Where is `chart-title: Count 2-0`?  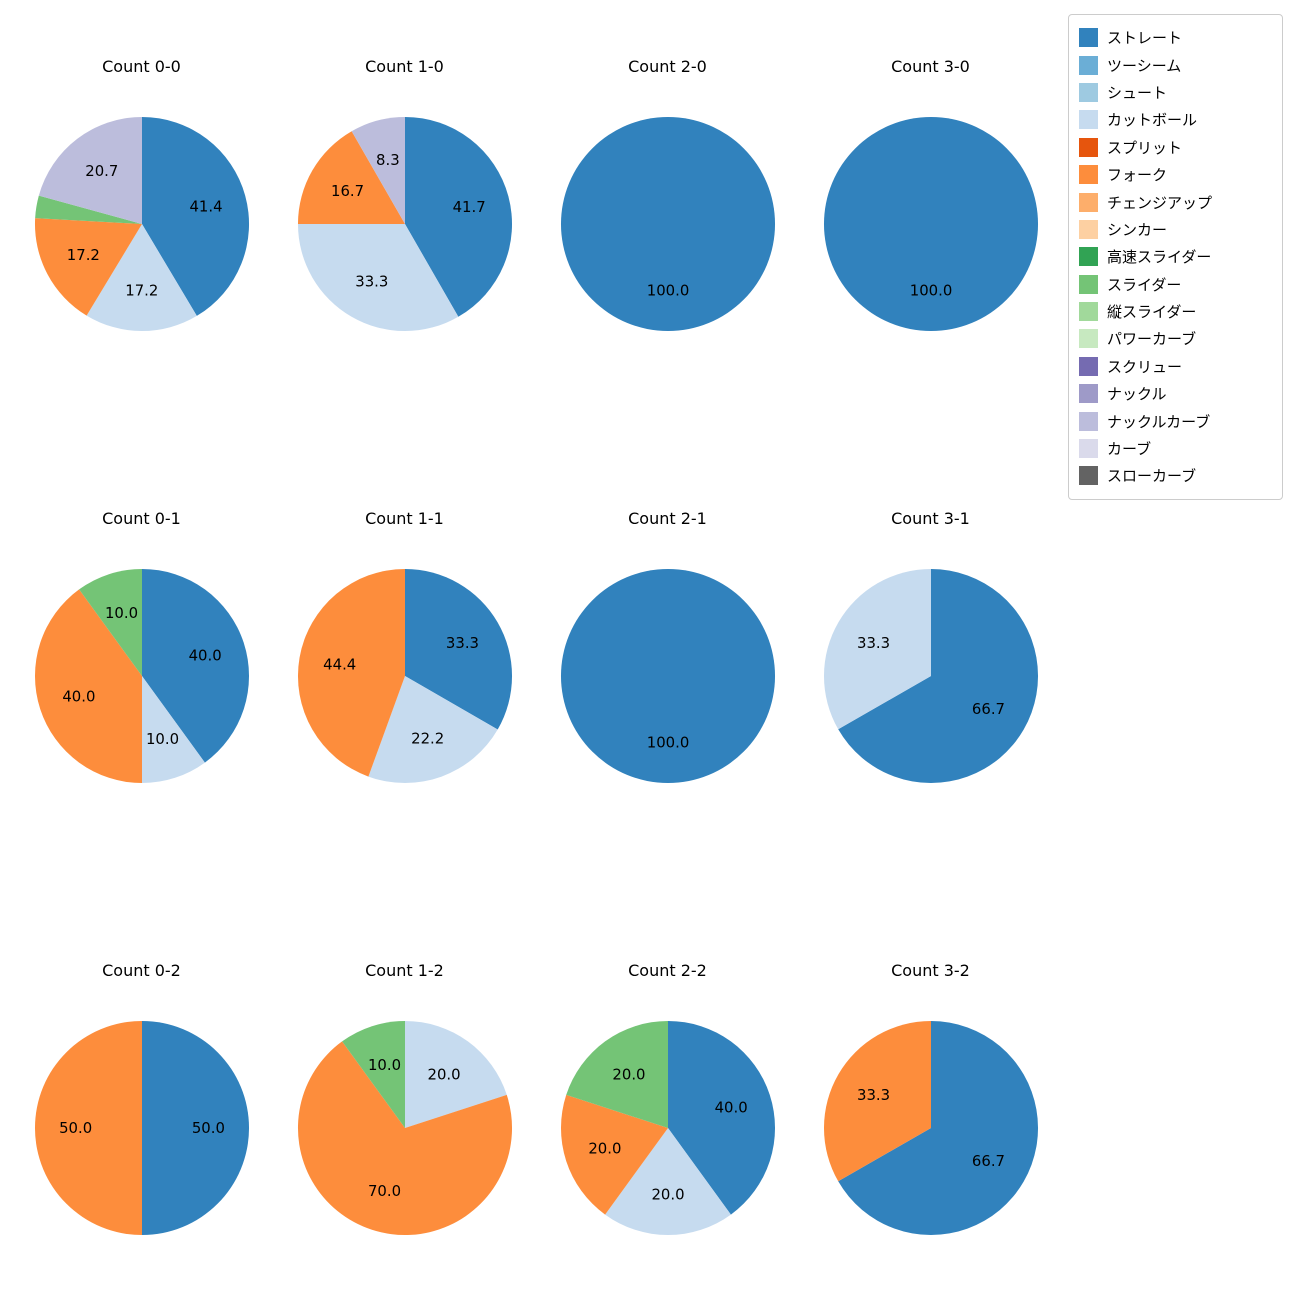 chart-title: Count 2-0 is located at coordinates (667, 66).